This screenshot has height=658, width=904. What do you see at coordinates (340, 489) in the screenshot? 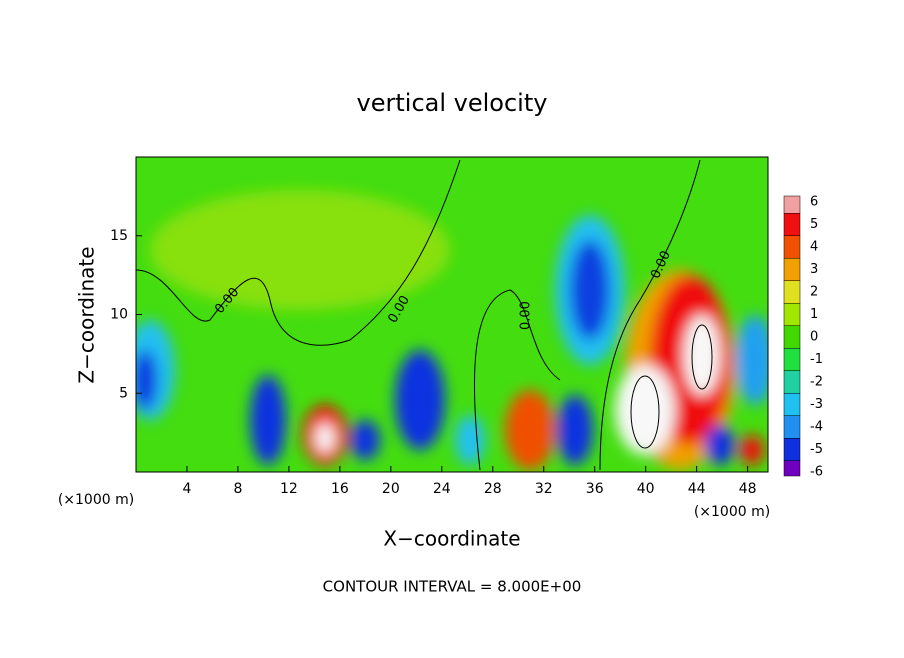
I see `x-tick-label: 16` at bounding box center [340, 489].